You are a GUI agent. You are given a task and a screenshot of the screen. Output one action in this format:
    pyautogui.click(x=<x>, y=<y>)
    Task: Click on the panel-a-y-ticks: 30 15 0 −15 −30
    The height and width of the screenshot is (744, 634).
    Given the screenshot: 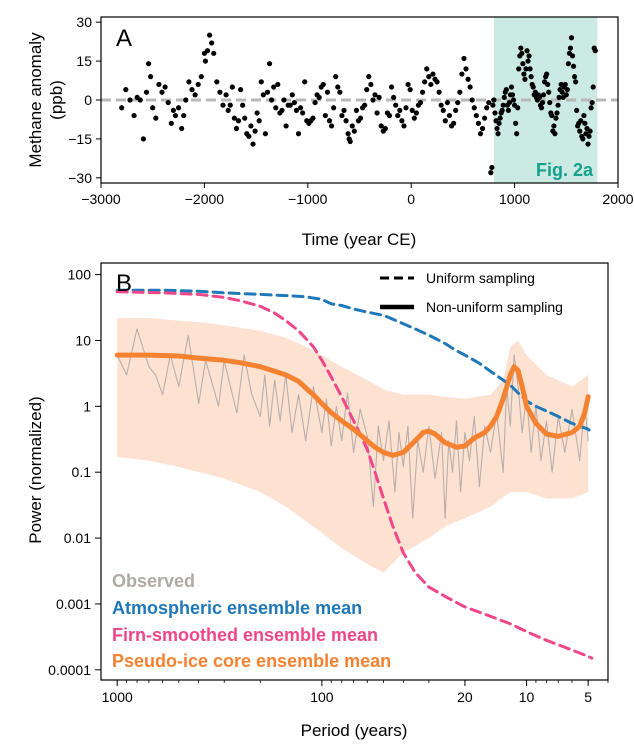 What is the action you would take?
    pyautogui.click(x=84, y=100)
    